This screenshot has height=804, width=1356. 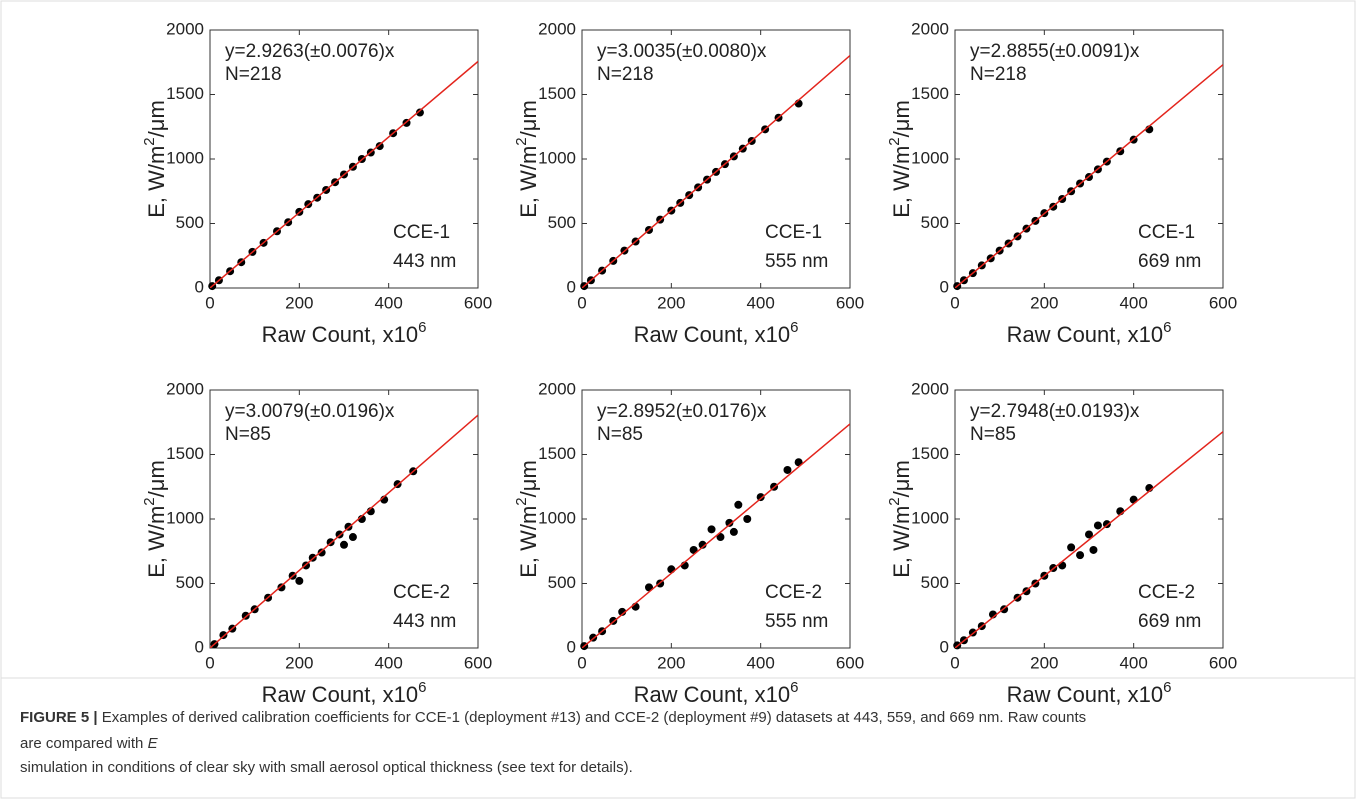 I want to click on annotation: y=3.0035(±0.0080)x, so click(x=682, y=51).